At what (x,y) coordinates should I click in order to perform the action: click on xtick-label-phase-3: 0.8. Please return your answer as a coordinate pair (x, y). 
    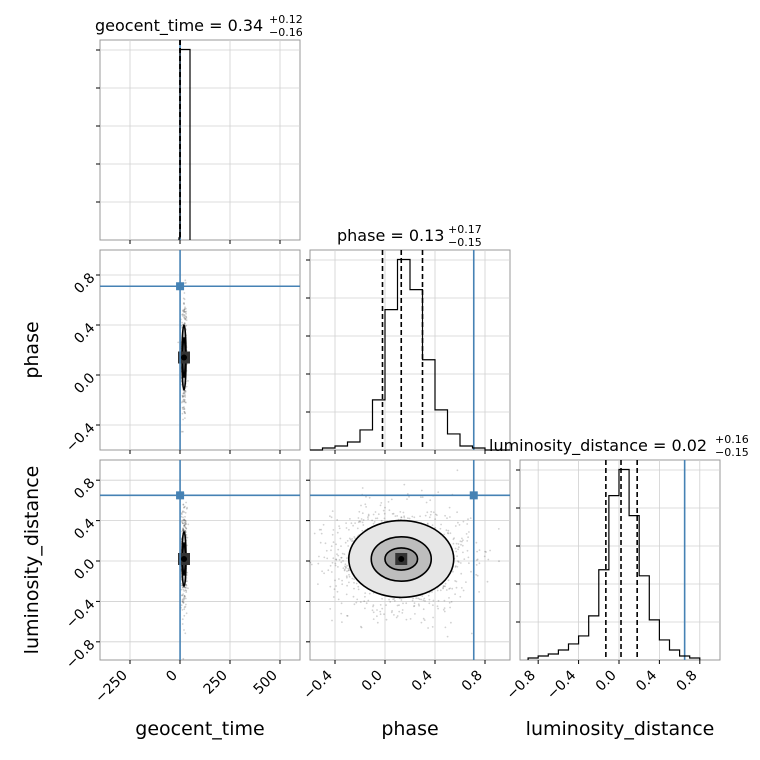
    Looking at the image, I should click on (472, 681).